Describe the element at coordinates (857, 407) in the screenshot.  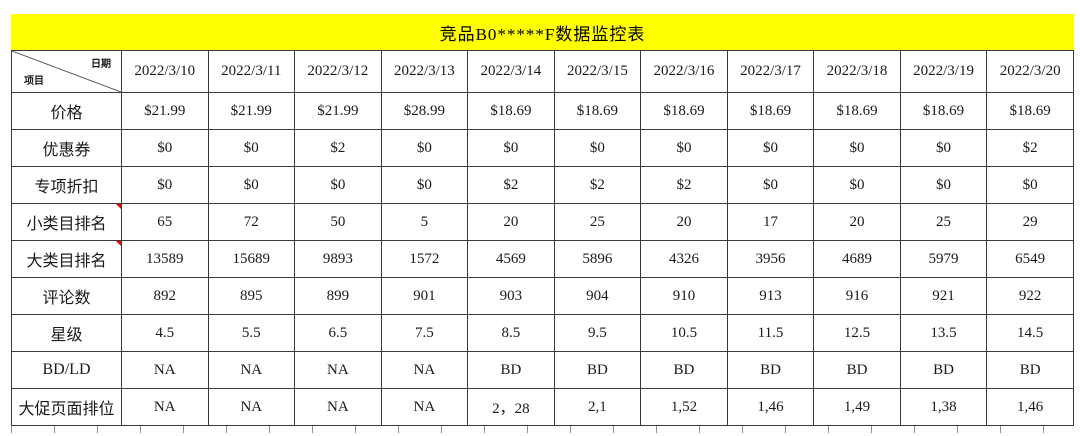
I see `data-cell: 1,49` at that location.